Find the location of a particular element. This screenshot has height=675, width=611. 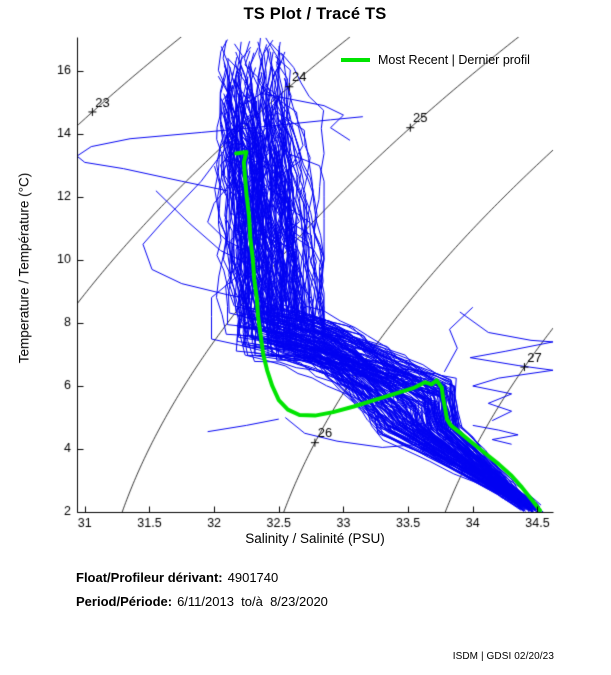

period-line: Period/Période: 6/11/2013 to/à 8/23/2020 is located at coordinates (202, 601).